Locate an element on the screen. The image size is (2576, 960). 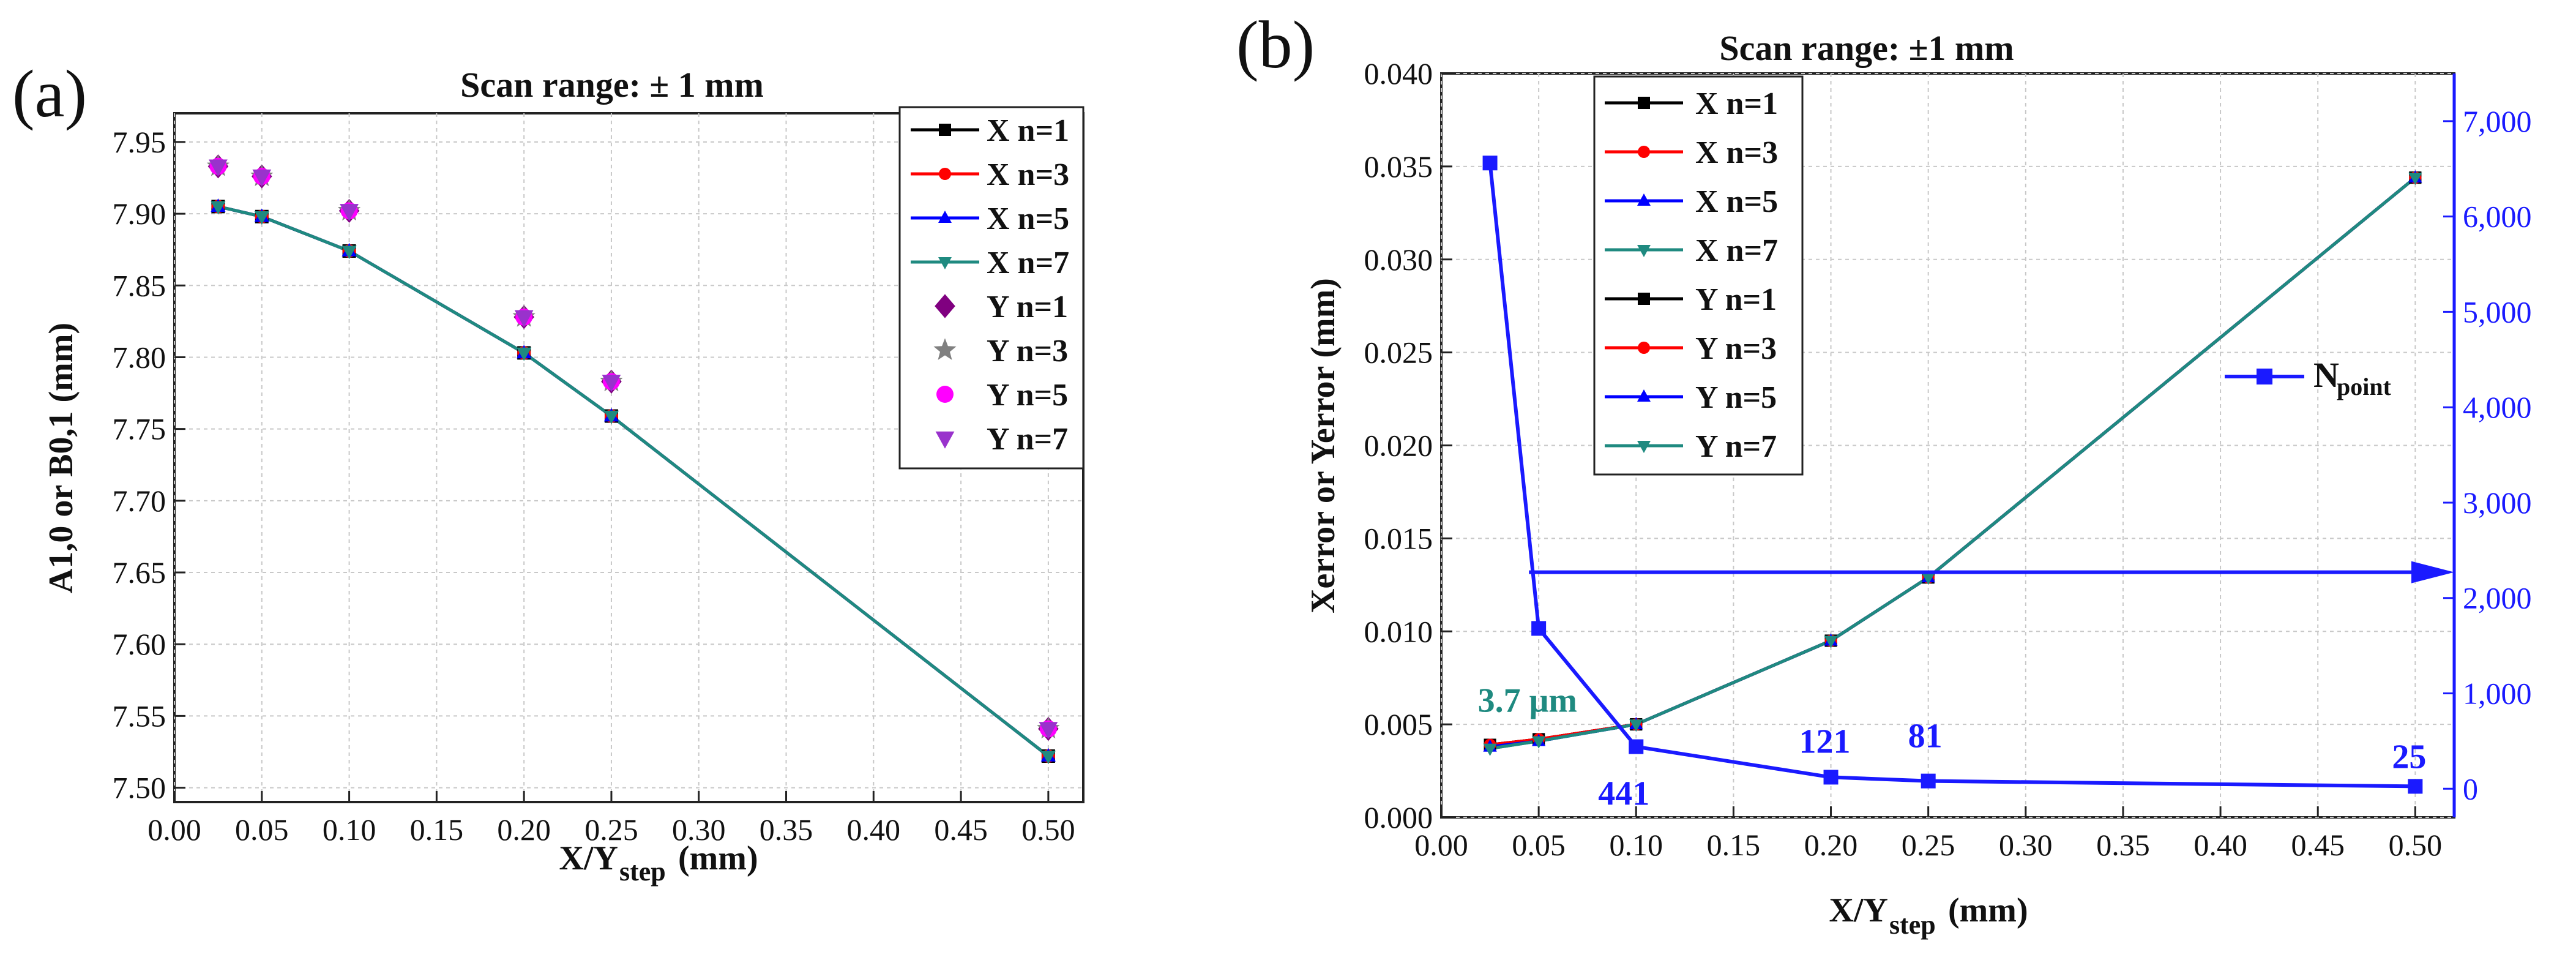
chart-b-ytick-label: 0.000 is located at coordinates (1398, 817).